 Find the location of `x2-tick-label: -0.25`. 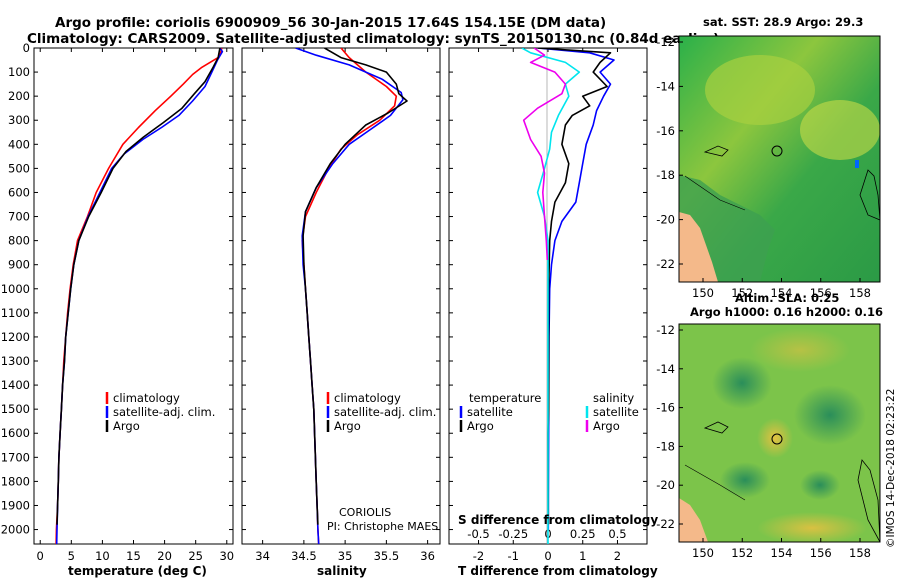

x2-tick-label: -0.25 is located at coordinates (513, 534).